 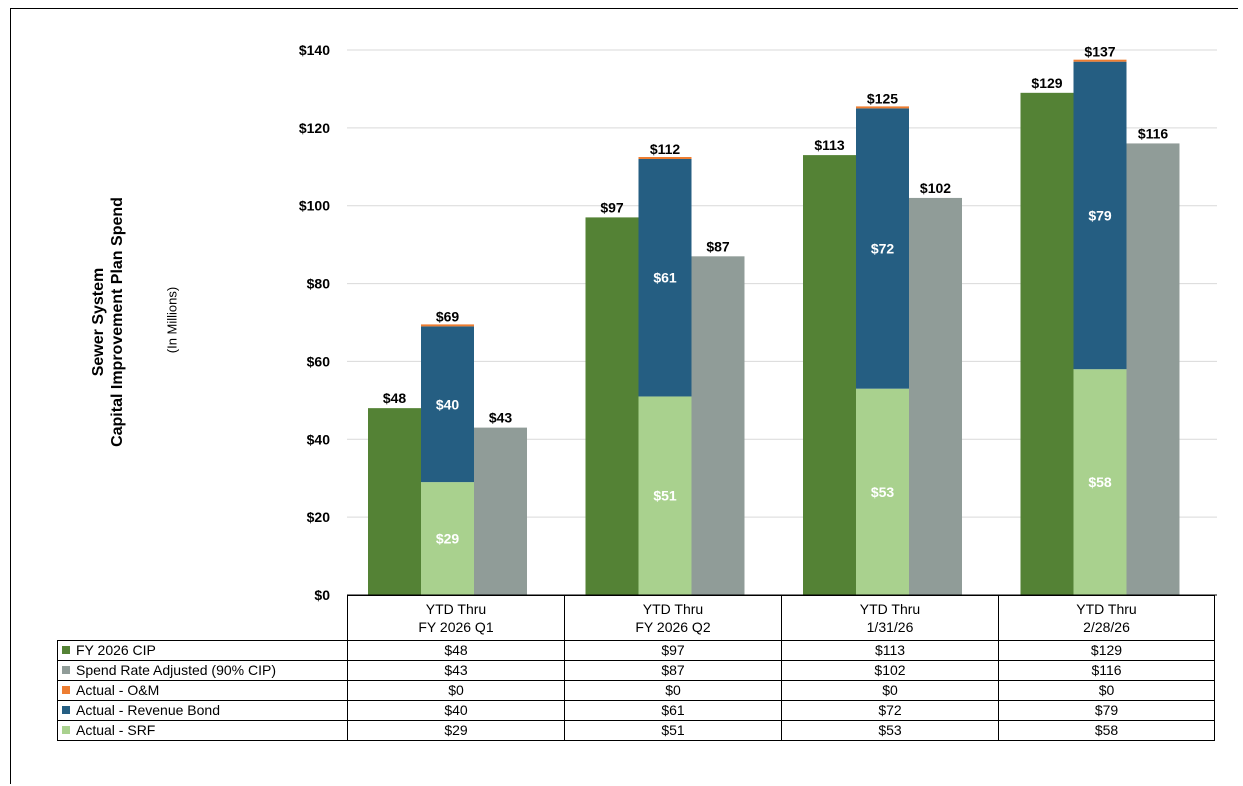 I want to click on data-label-actual-revenue-bond: $72, so click(x=883, y=249).